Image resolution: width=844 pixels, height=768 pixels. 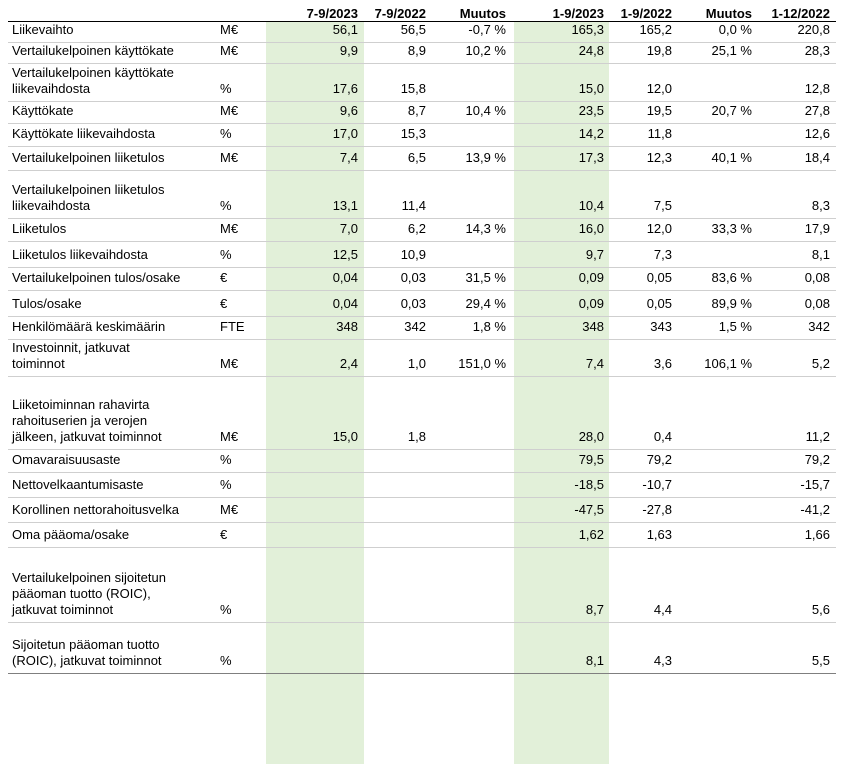 What do you see at coordinates (243, 535) in the screenshot?
I see `row-unit: €` at bounding box center [243, 535].